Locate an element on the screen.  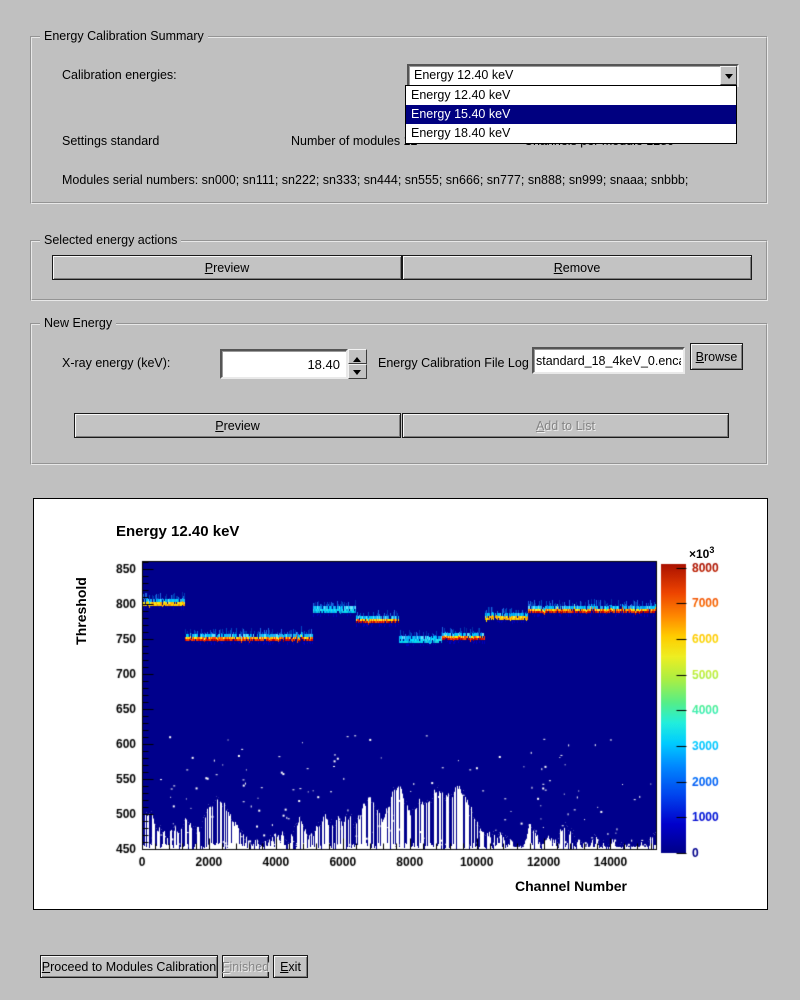
chevron-down-icon is located at coordinates (729, 78).